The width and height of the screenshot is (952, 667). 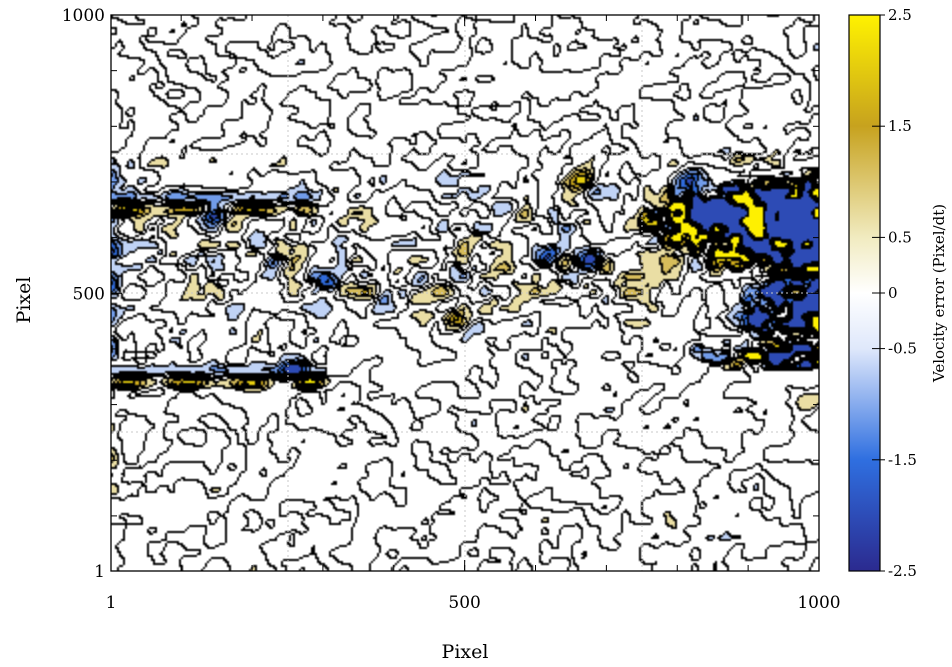 I want to click on x-tick-labels: 1 500 1000, so click(x=473, y=603).